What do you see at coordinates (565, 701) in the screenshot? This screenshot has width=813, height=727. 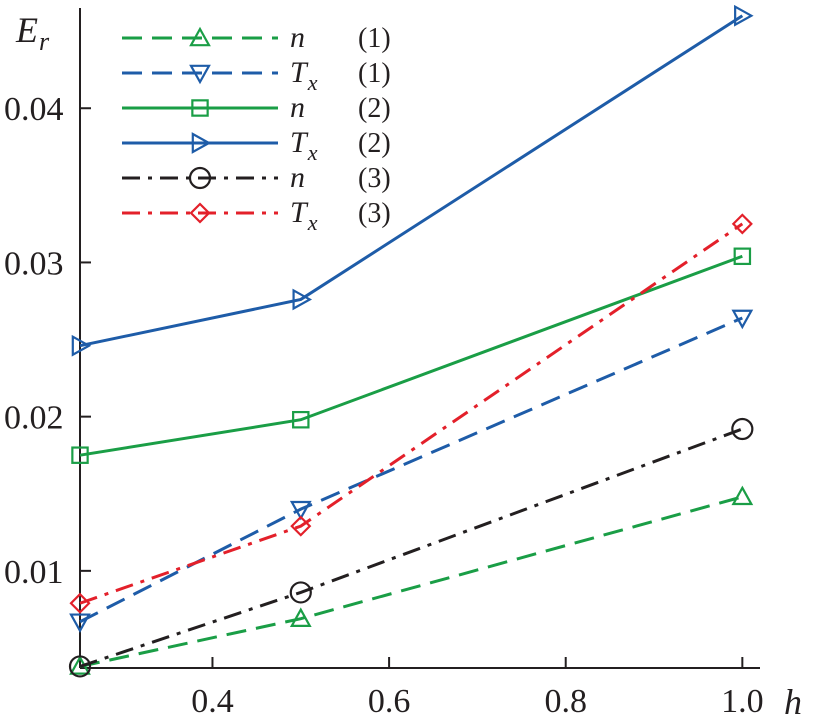 I see `x-tick-label: 0.8` at bounding box center [565, 701].